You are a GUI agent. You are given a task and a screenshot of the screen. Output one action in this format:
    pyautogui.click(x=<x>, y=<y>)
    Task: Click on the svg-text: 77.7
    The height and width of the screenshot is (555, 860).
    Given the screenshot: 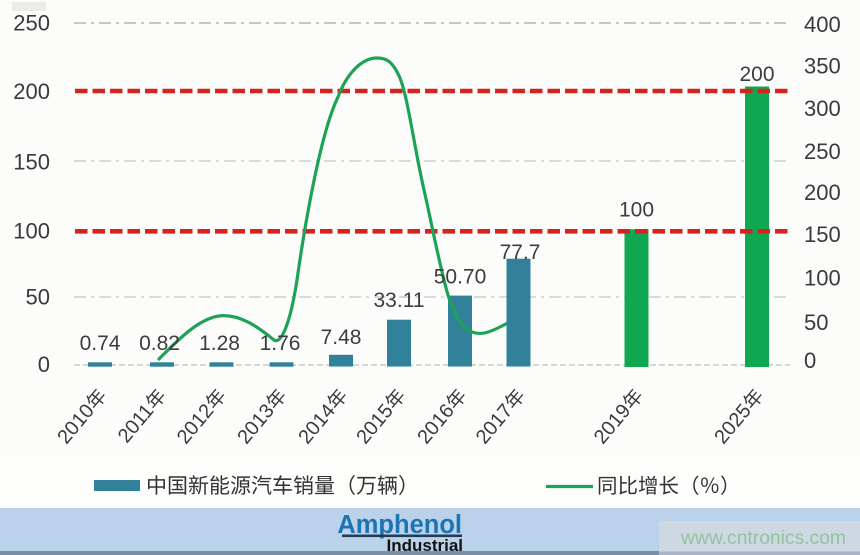 What is the action you would take?
    pyautogui.click(x=520, y=252)
    